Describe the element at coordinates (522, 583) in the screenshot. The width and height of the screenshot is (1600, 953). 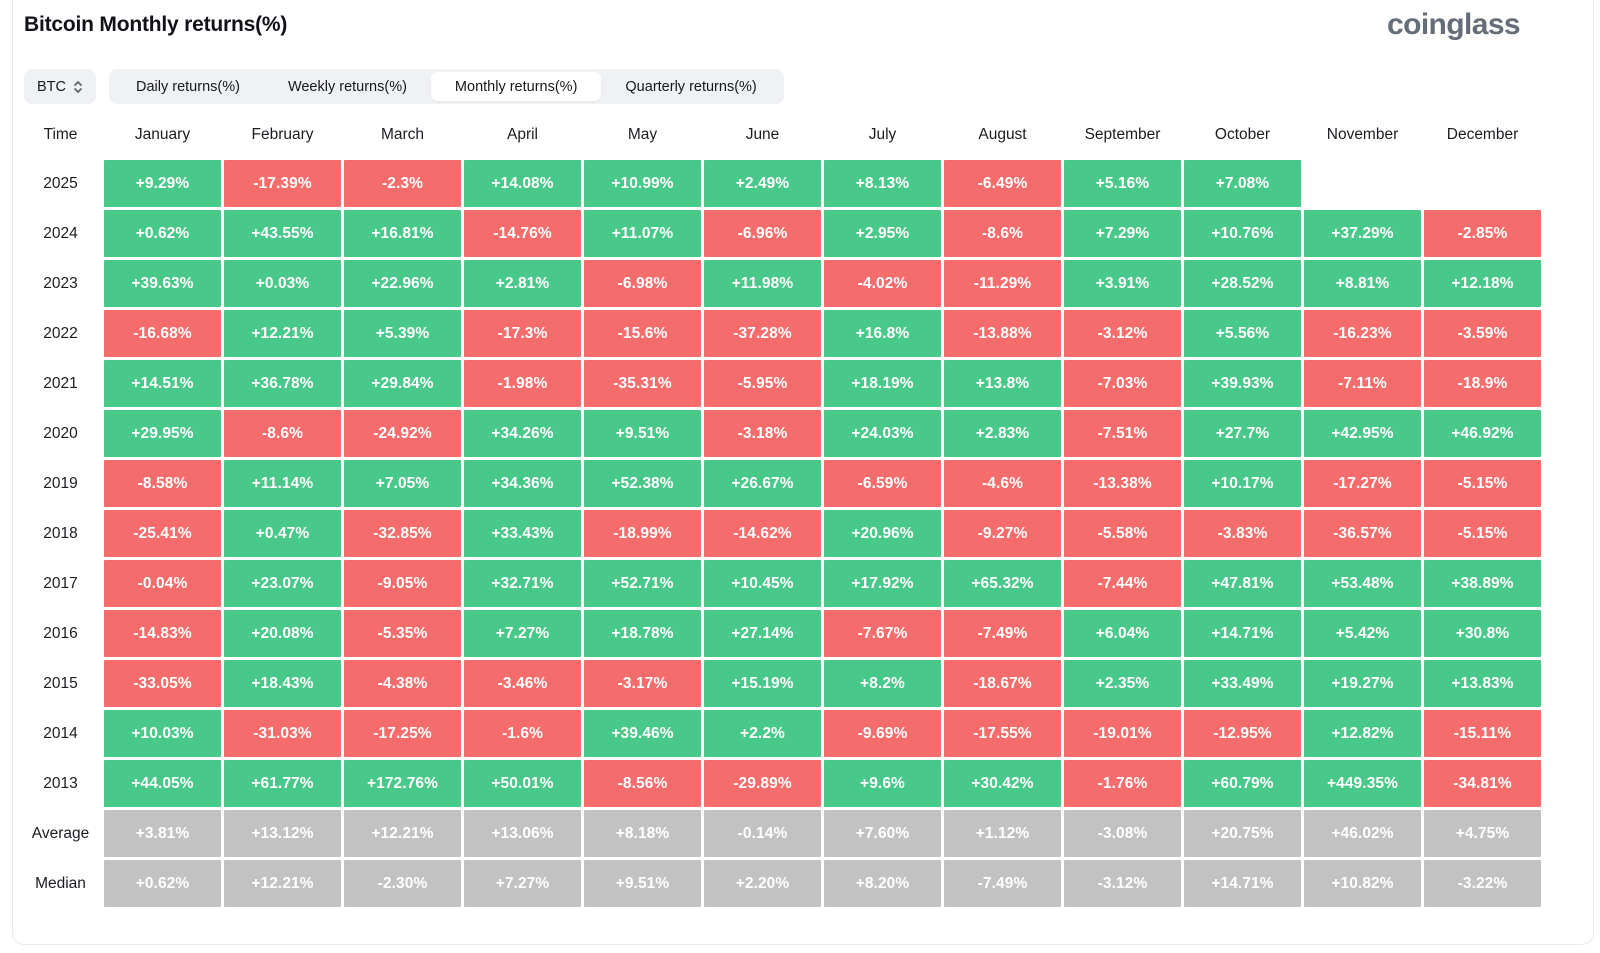
I see `return-cell: +32.71%` at that location.